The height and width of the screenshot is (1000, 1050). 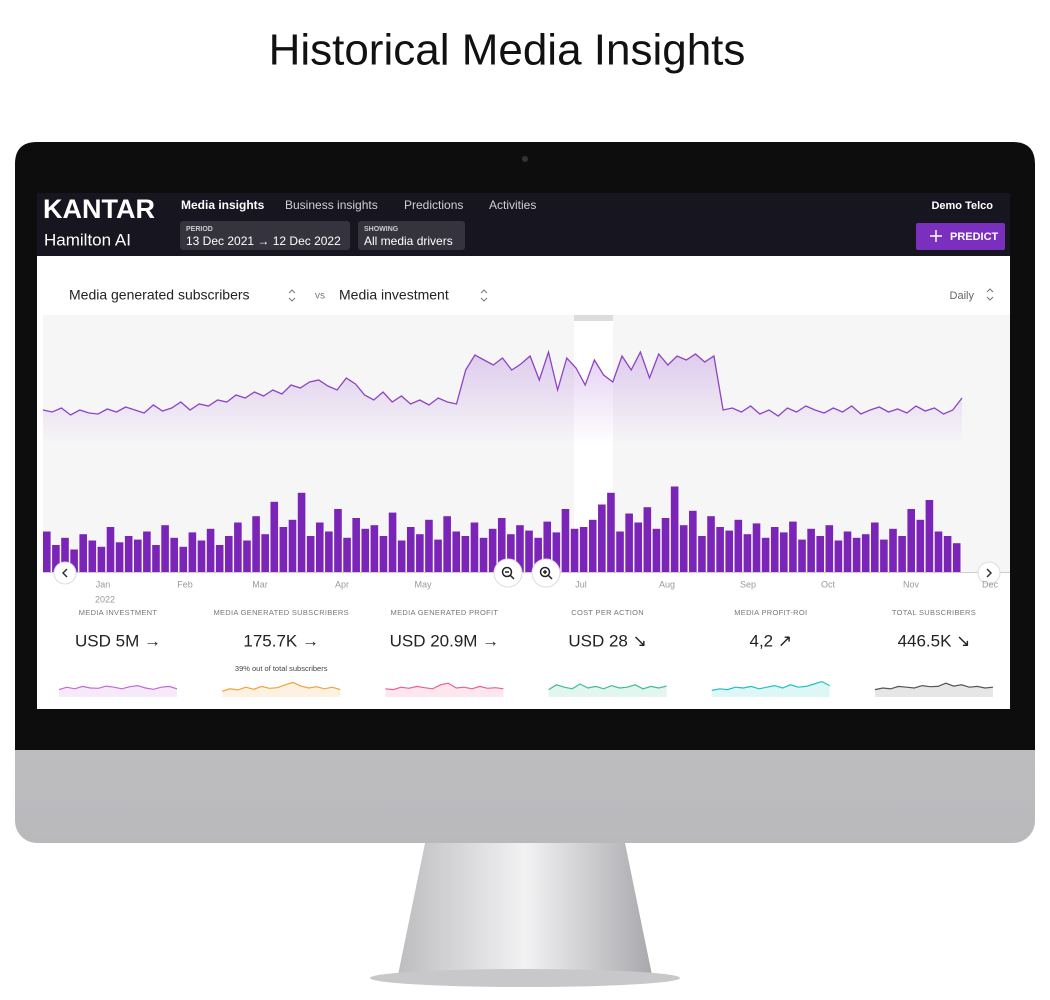 What do you see at coordinates (512, 205) in the screenshot?
I see `nav-tab: Activities` at bounding box center [512, 205].